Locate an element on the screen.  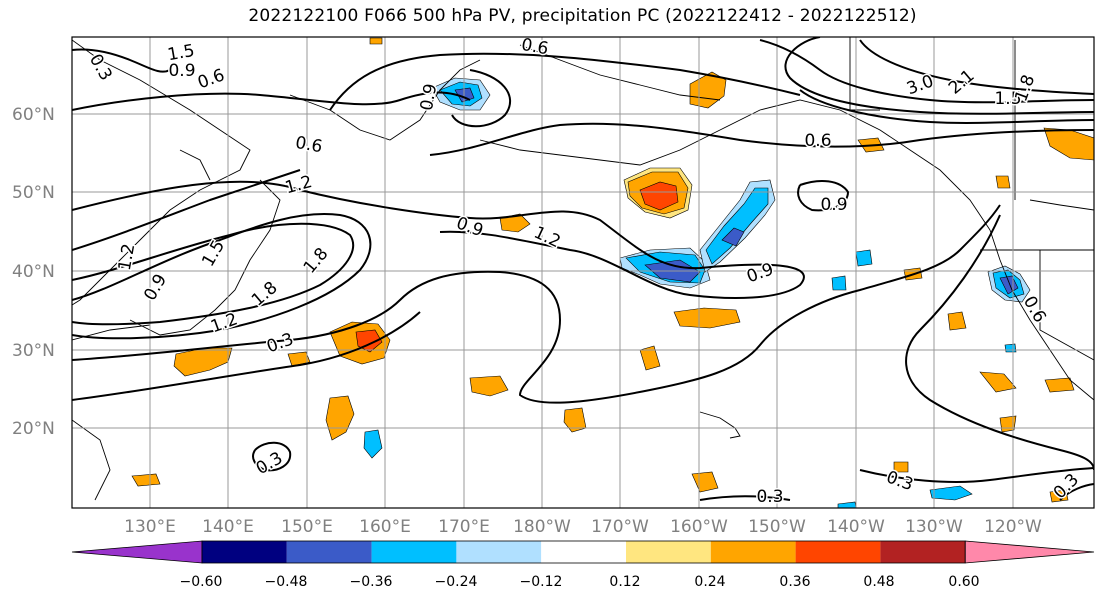
lon-label: 170°W is located at coordinates (620, 527).